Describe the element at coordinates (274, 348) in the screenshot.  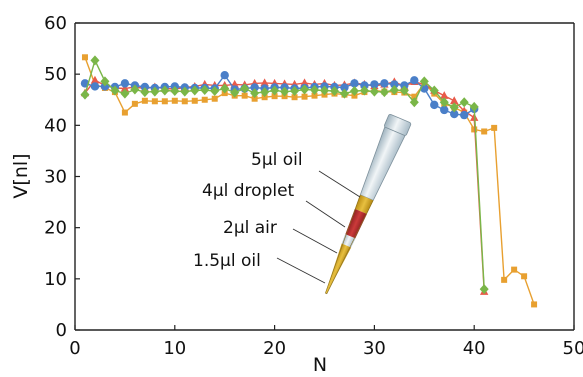
I see `x-tick-label: 20` at that location.